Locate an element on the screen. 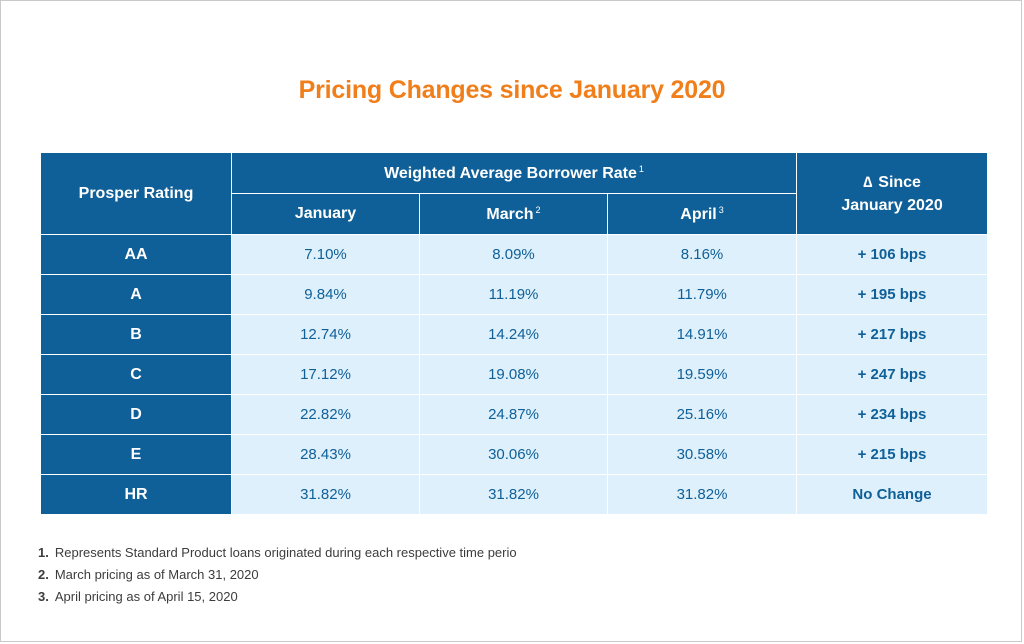  delta-icon: ∆ is located at coordinates (868, 182).